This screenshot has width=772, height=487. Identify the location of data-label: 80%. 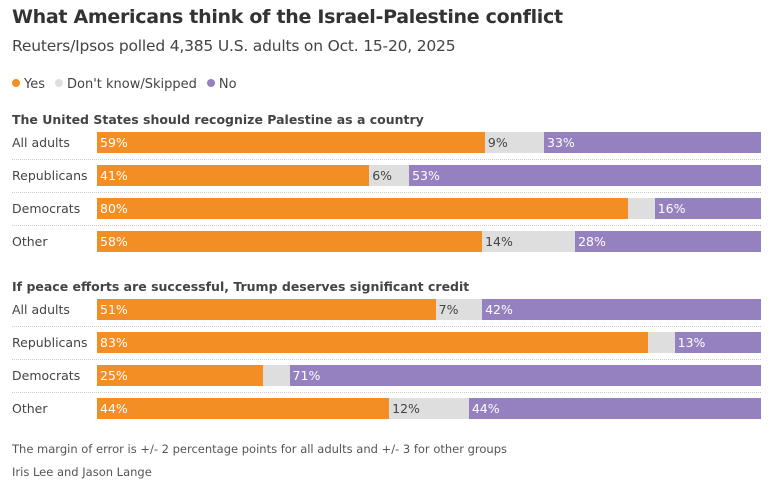
(114, 208).